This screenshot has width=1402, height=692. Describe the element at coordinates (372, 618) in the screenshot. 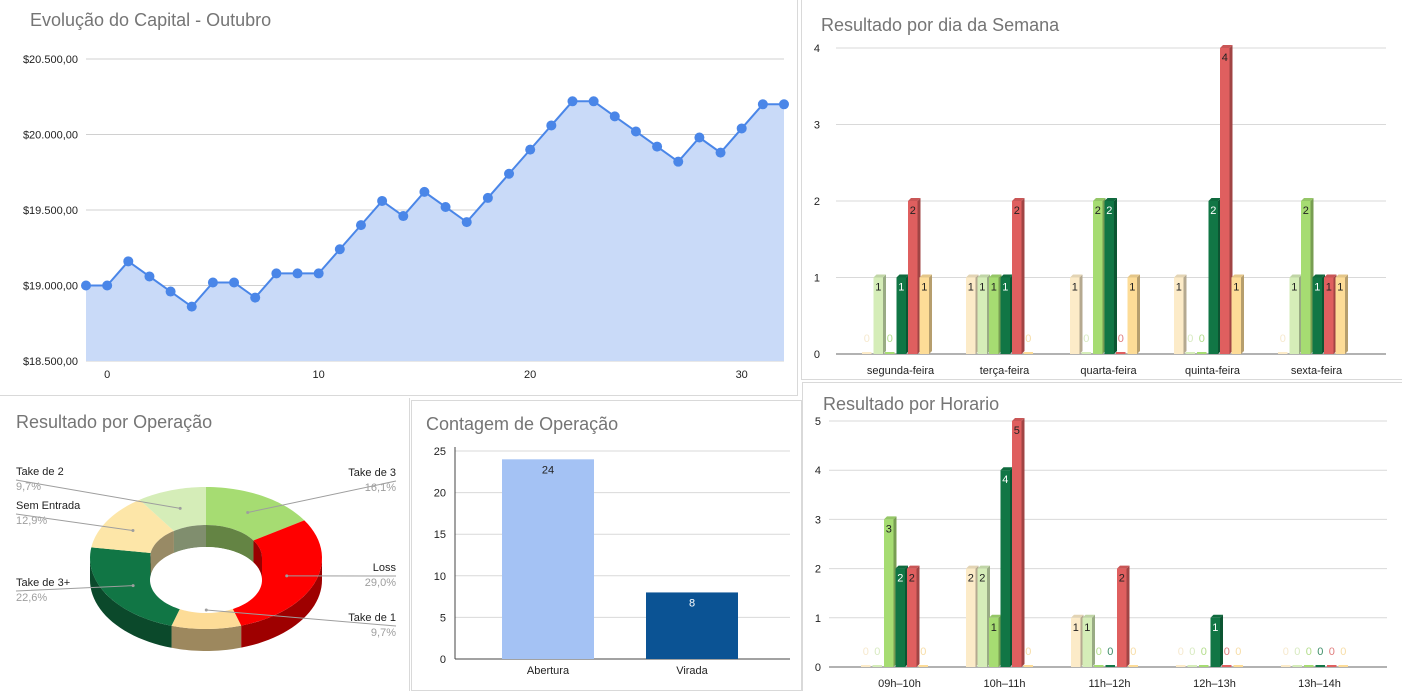

I see `operation-label-take-1: Take de 1` at that location.